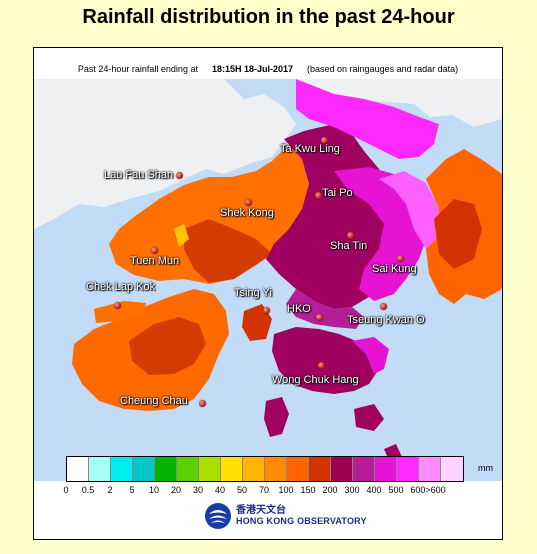 The width and height of the screenshot is (537, 554). What do you see at coordinates (399, 103) in the screenshot?
I see `mainland-area-east` at bounding box center [399, 103].